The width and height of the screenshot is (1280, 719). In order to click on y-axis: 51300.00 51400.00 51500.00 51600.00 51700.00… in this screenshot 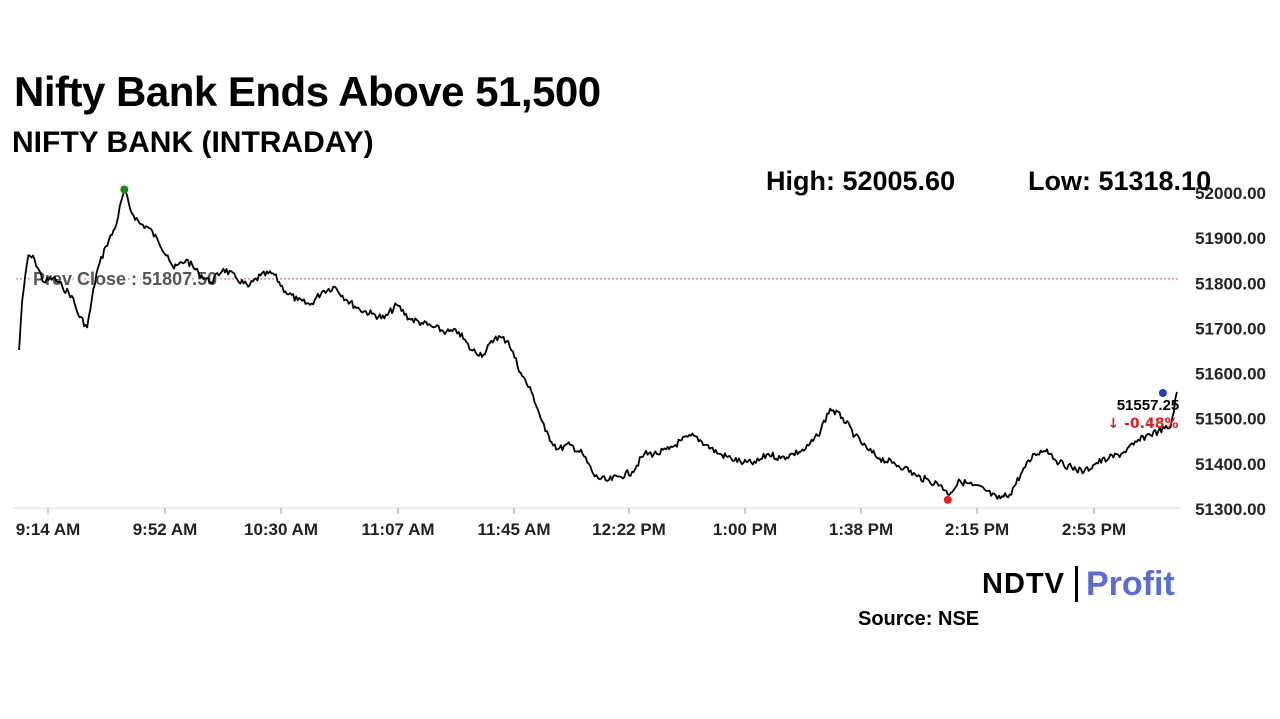, I will do `click(1230, 351)`.